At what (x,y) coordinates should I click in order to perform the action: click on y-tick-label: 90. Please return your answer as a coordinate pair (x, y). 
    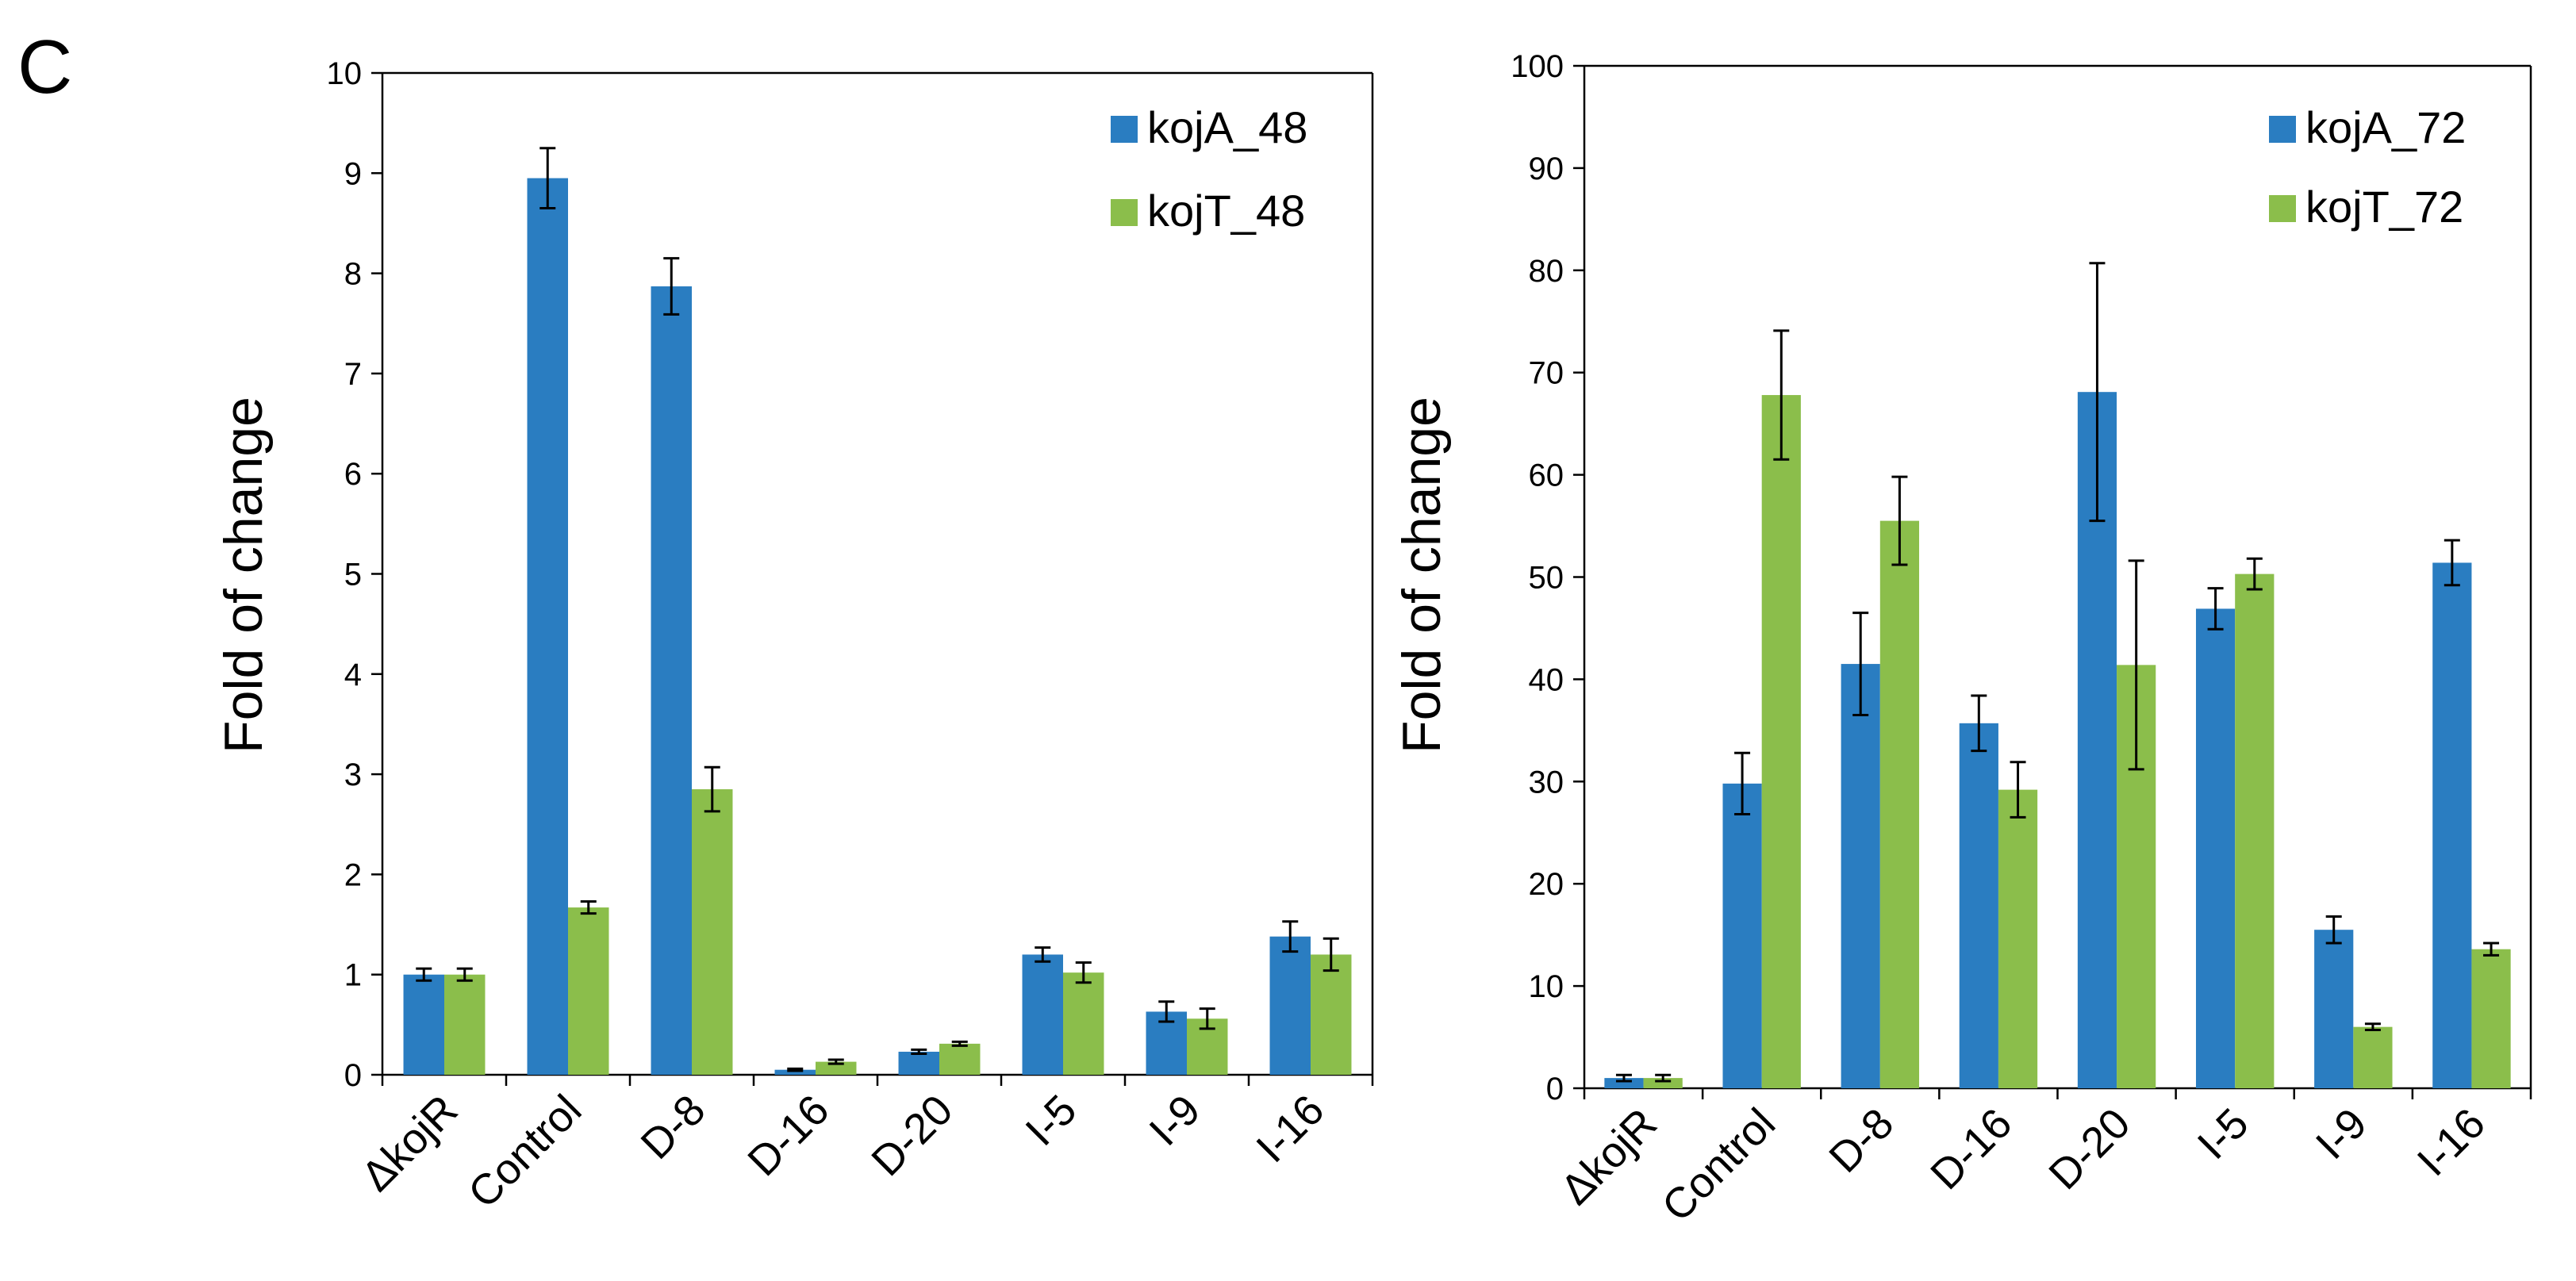
    Looking at the image, I should click on (1546, 168).